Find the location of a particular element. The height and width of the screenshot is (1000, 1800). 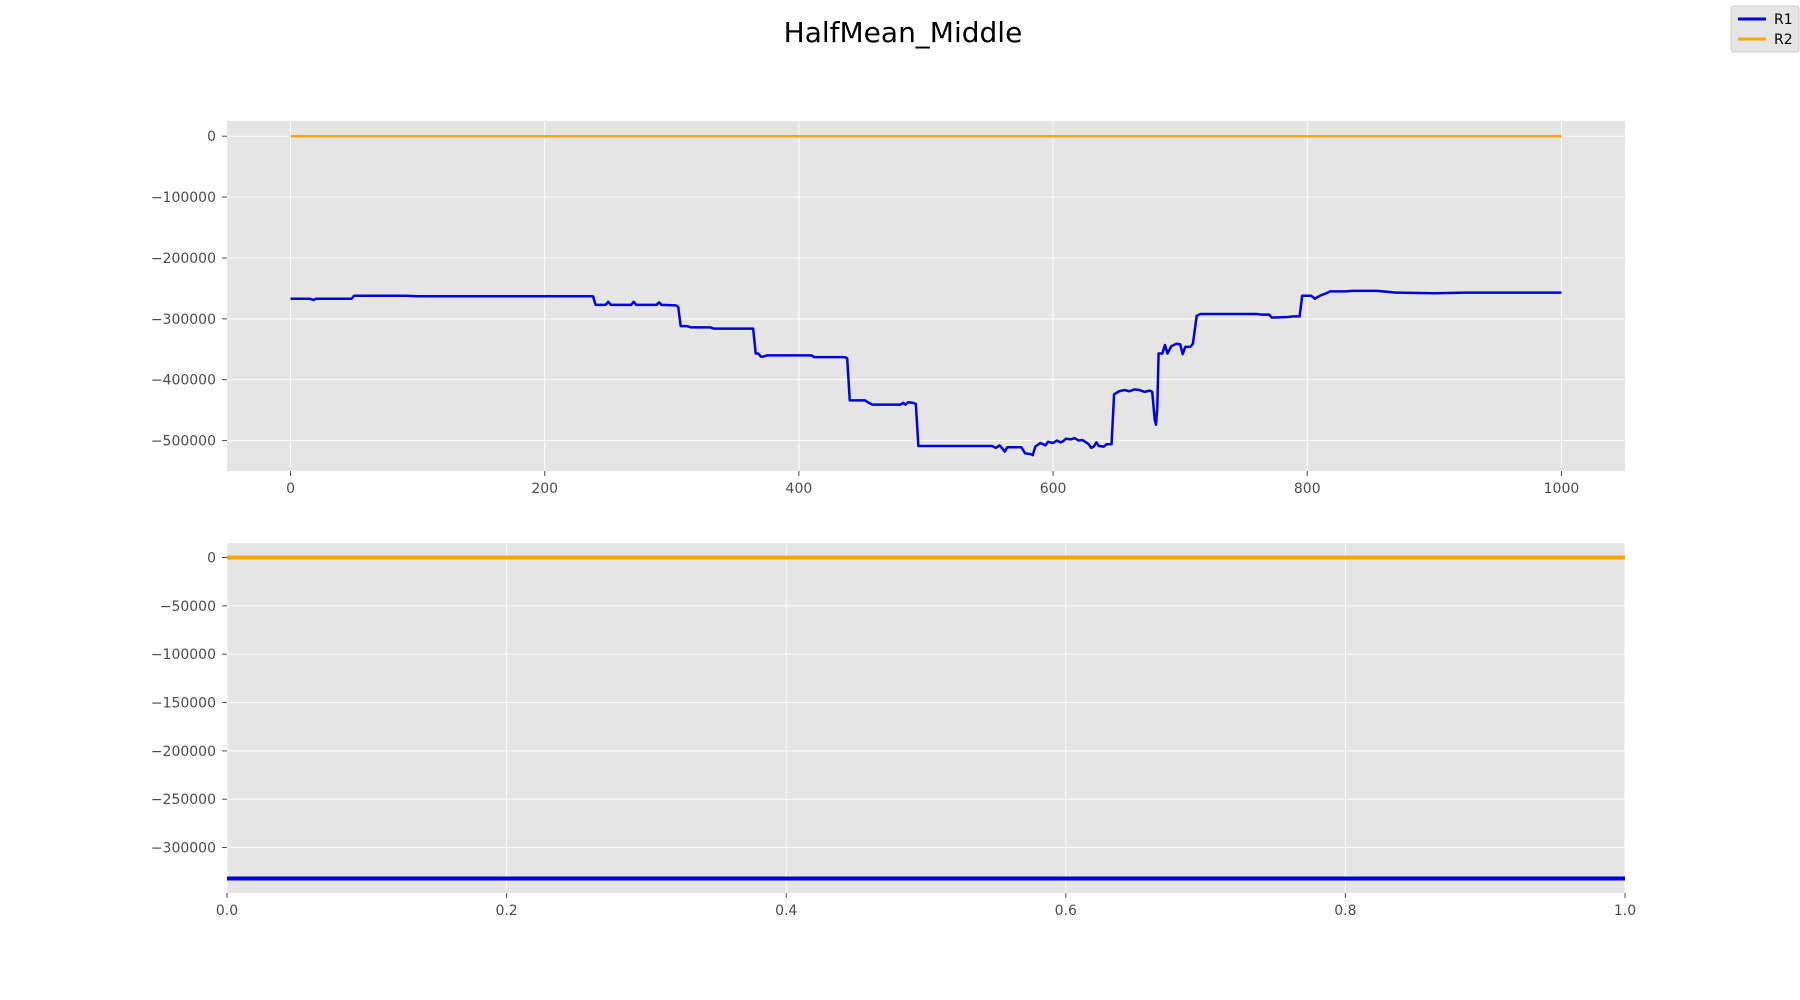

legend-label-r2: R2 is located at coordinates (1783, 40).